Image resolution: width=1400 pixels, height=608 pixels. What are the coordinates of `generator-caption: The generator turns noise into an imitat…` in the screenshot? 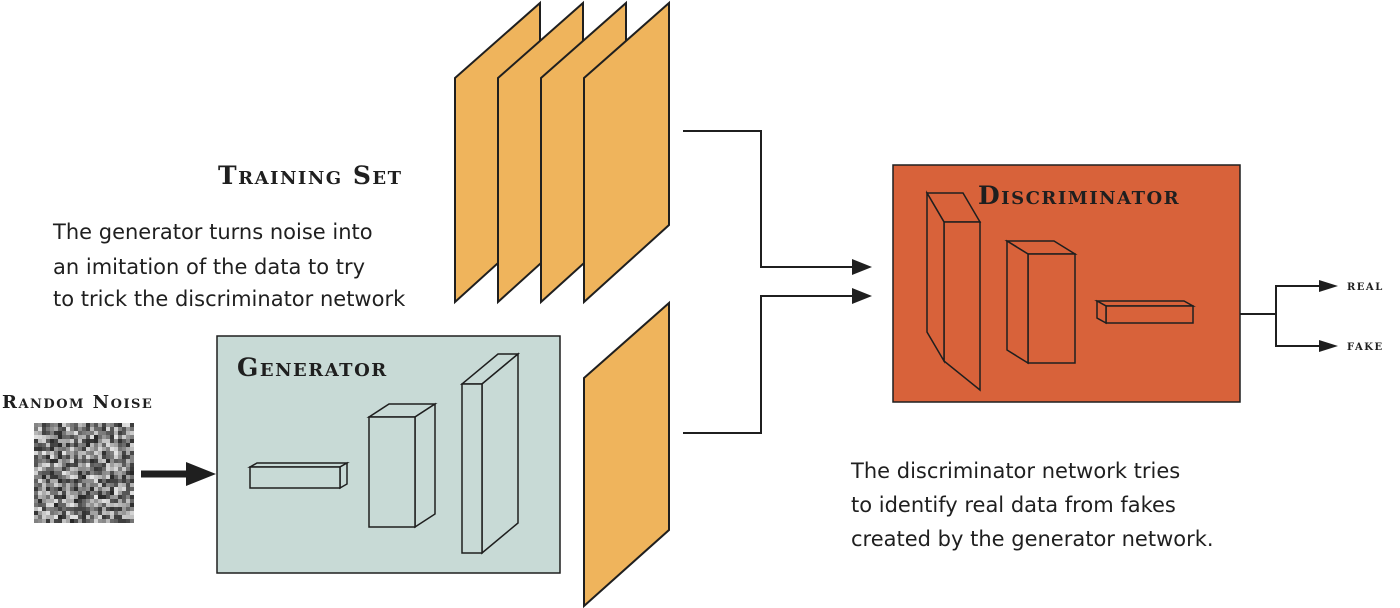 It's located at (229, 265).